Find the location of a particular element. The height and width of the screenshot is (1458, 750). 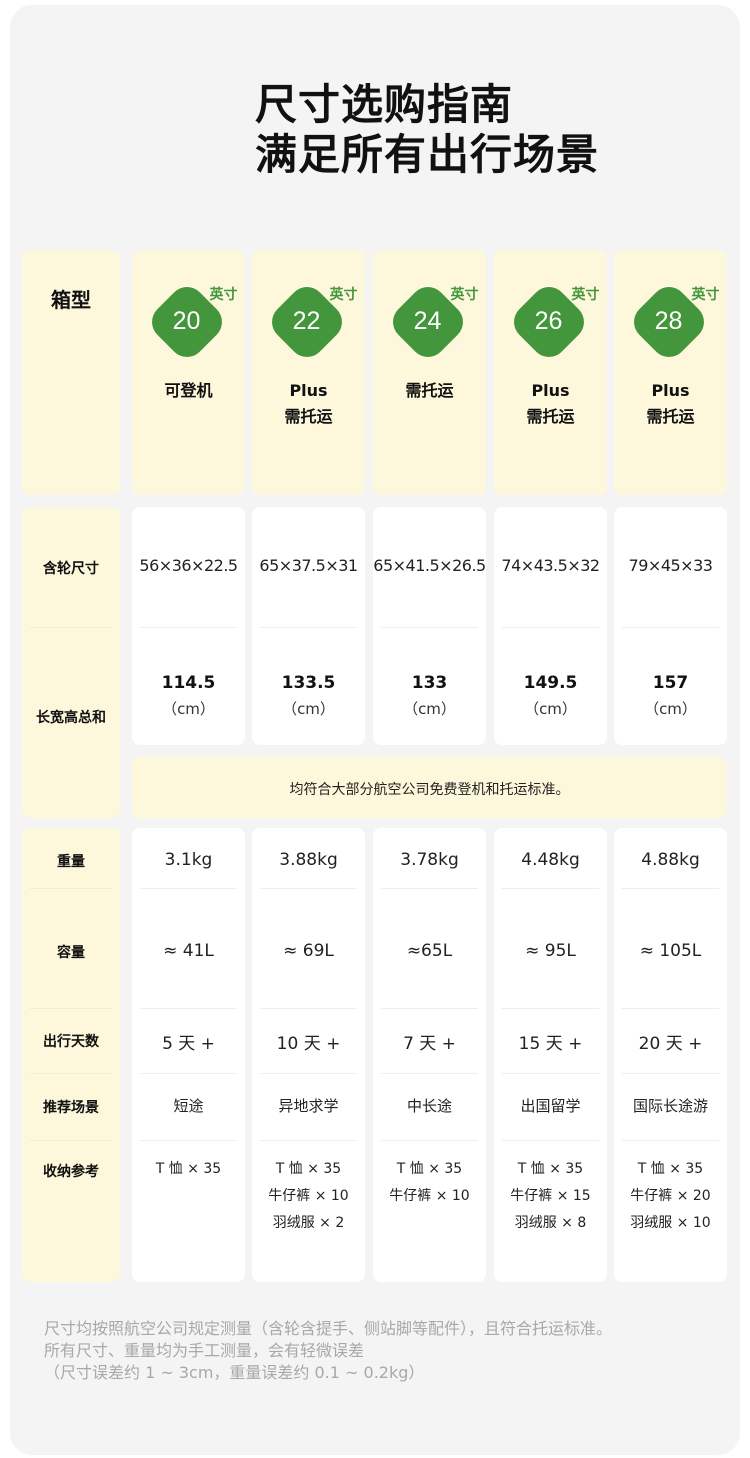

size-number: 20 is located at coordinates (186, 321).